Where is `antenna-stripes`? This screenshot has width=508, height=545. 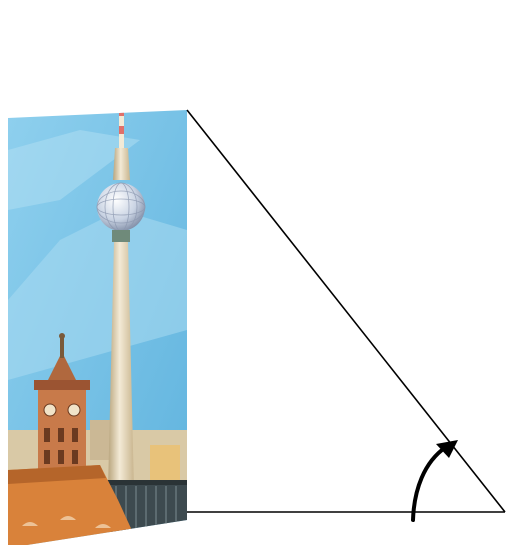
antenna-stripes is located at coordinates (121, 122).